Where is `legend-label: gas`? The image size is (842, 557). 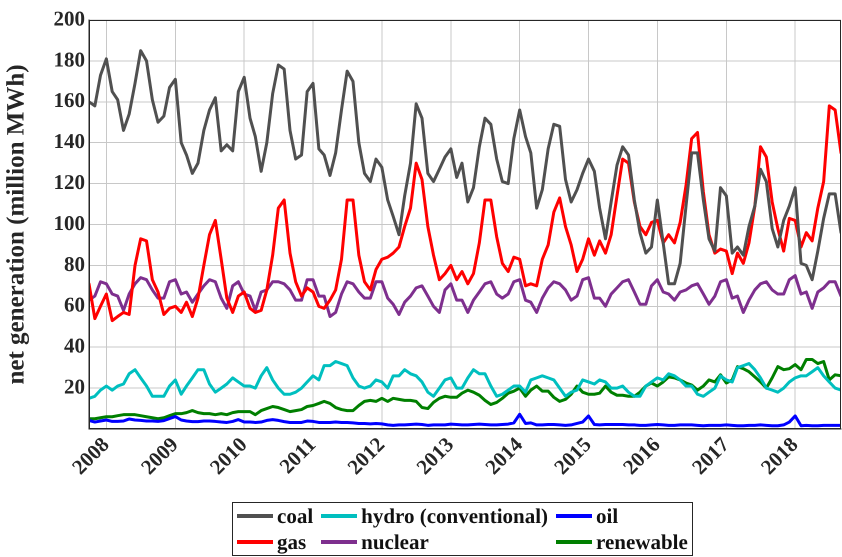 legend-label: gas is located at coordinates (291, 542).